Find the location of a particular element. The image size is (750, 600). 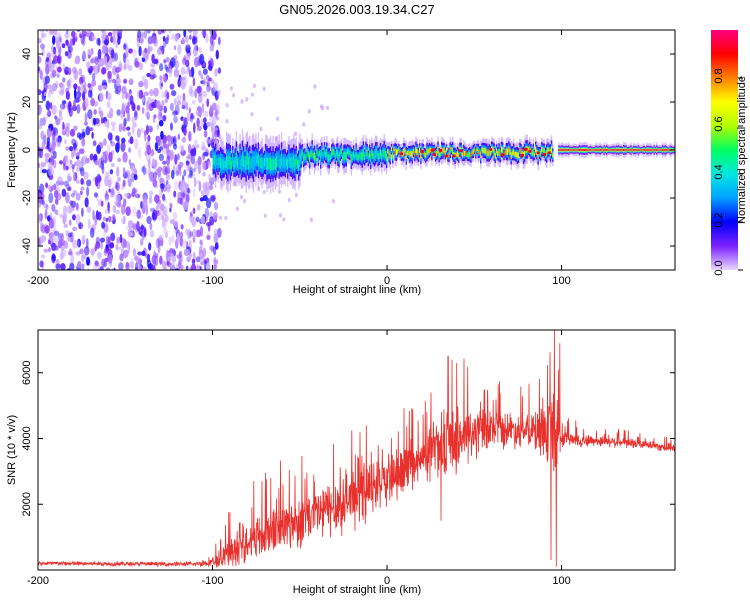

snr-ytick-label: 6000 is located at coordinates (27, 372).